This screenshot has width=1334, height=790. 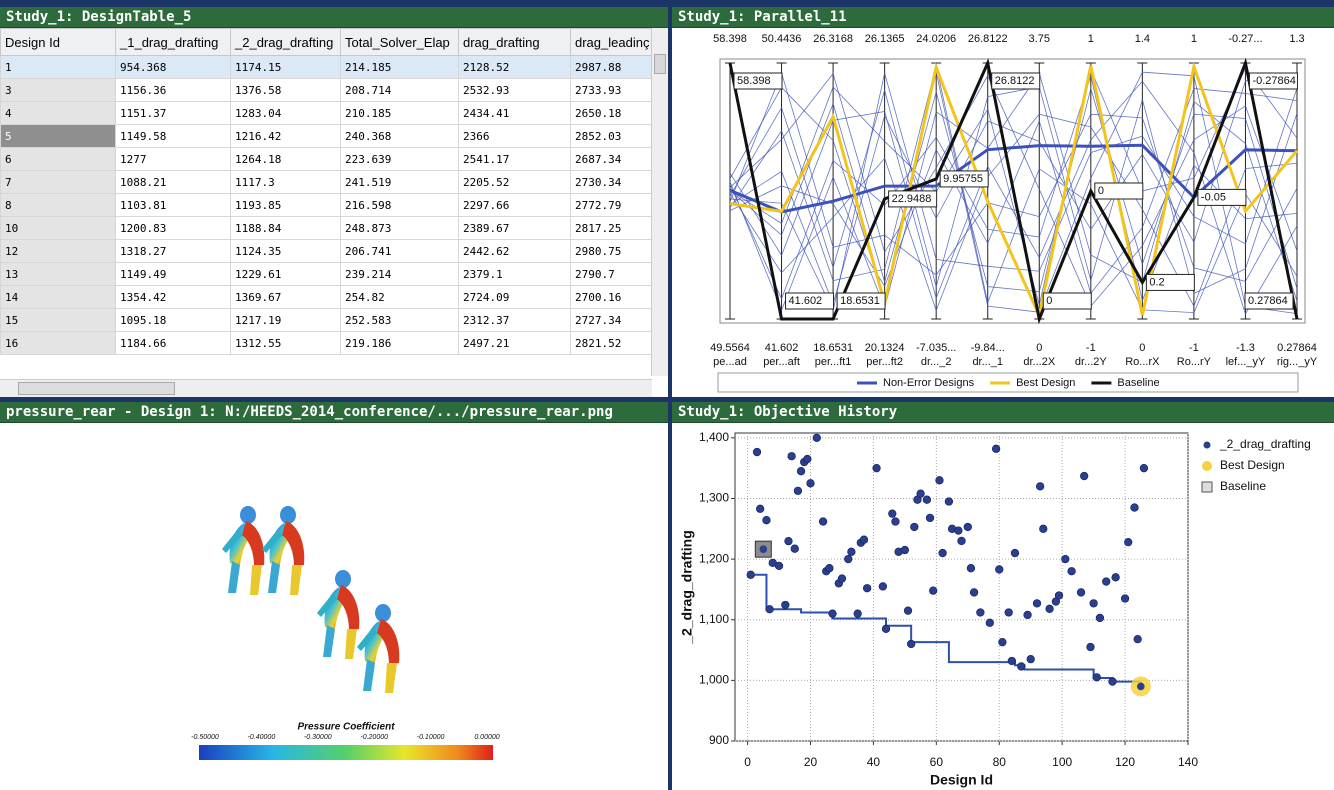 I want to click on vertical-scrollbar, so click(x=659, y=202).